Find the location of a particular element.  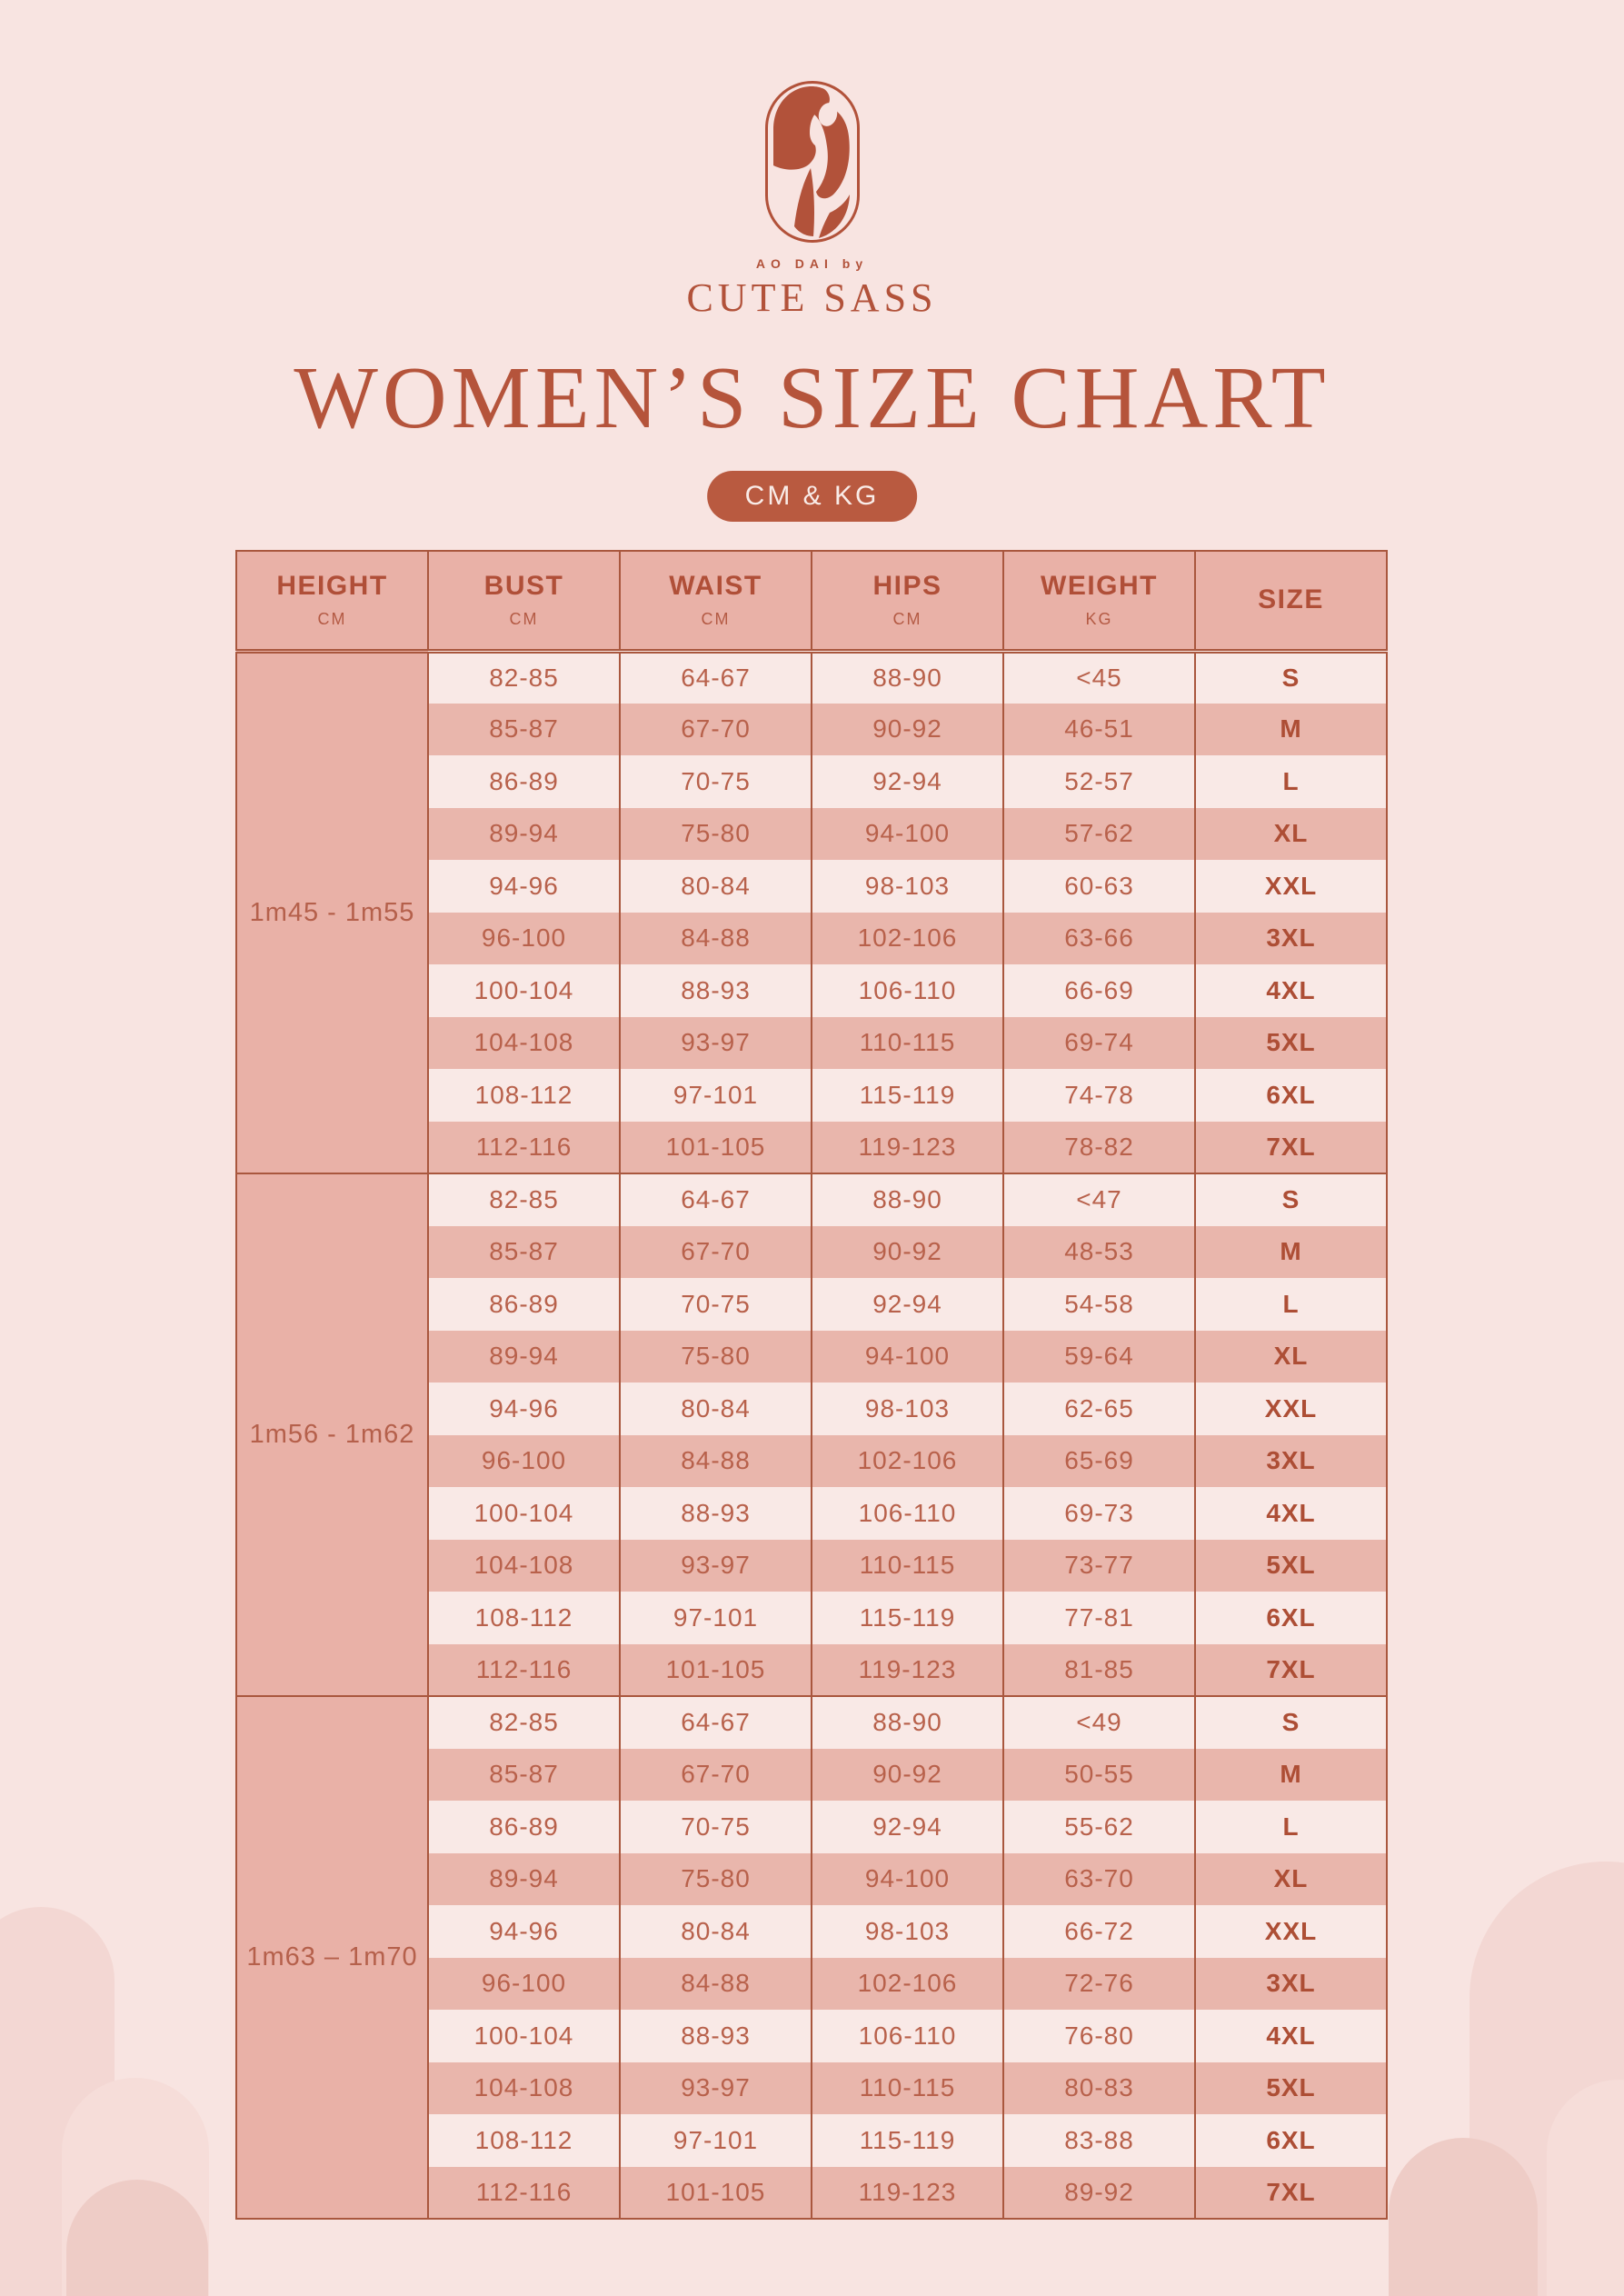

waist-cell: 97-101 is located at coordinates (715, 1618).